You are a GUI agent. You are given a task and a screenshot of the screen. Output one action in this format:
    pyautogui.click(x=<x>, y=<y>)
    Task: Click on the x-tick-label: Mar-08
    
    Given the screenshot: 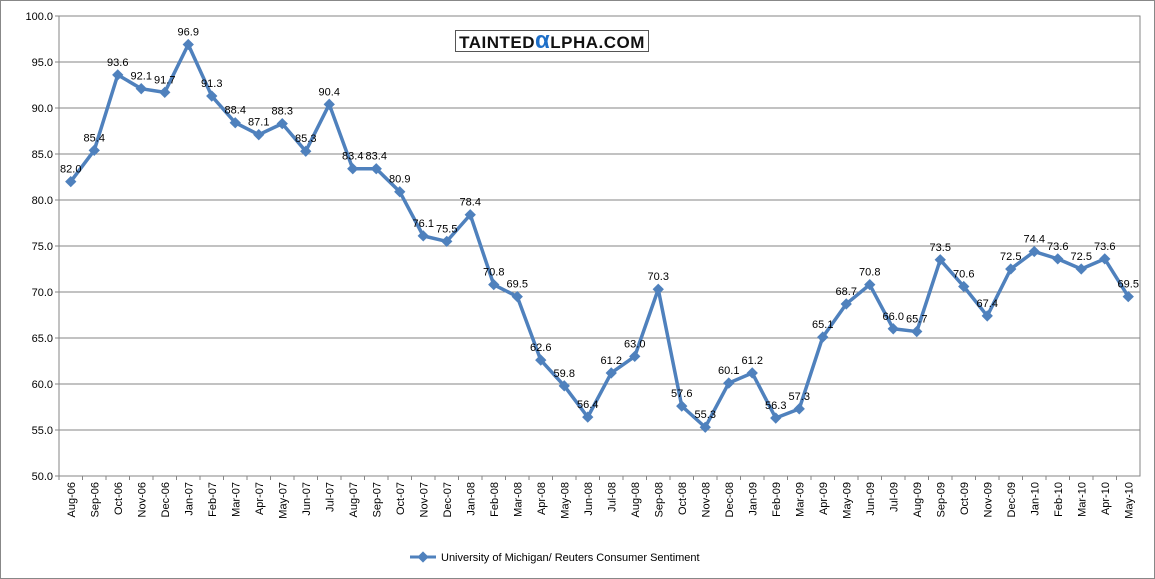 What is the action you would take?
    pyautogui.click(x=518, y=499)
    